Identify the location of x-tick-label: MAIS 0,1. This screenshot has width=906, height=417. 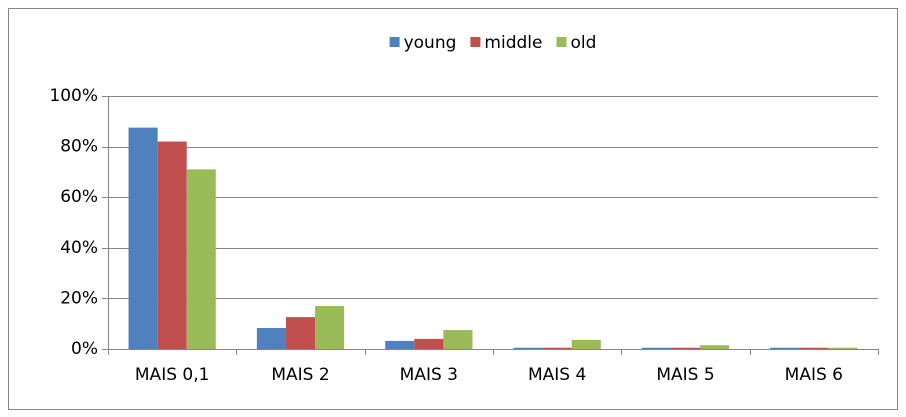
(172, 375).